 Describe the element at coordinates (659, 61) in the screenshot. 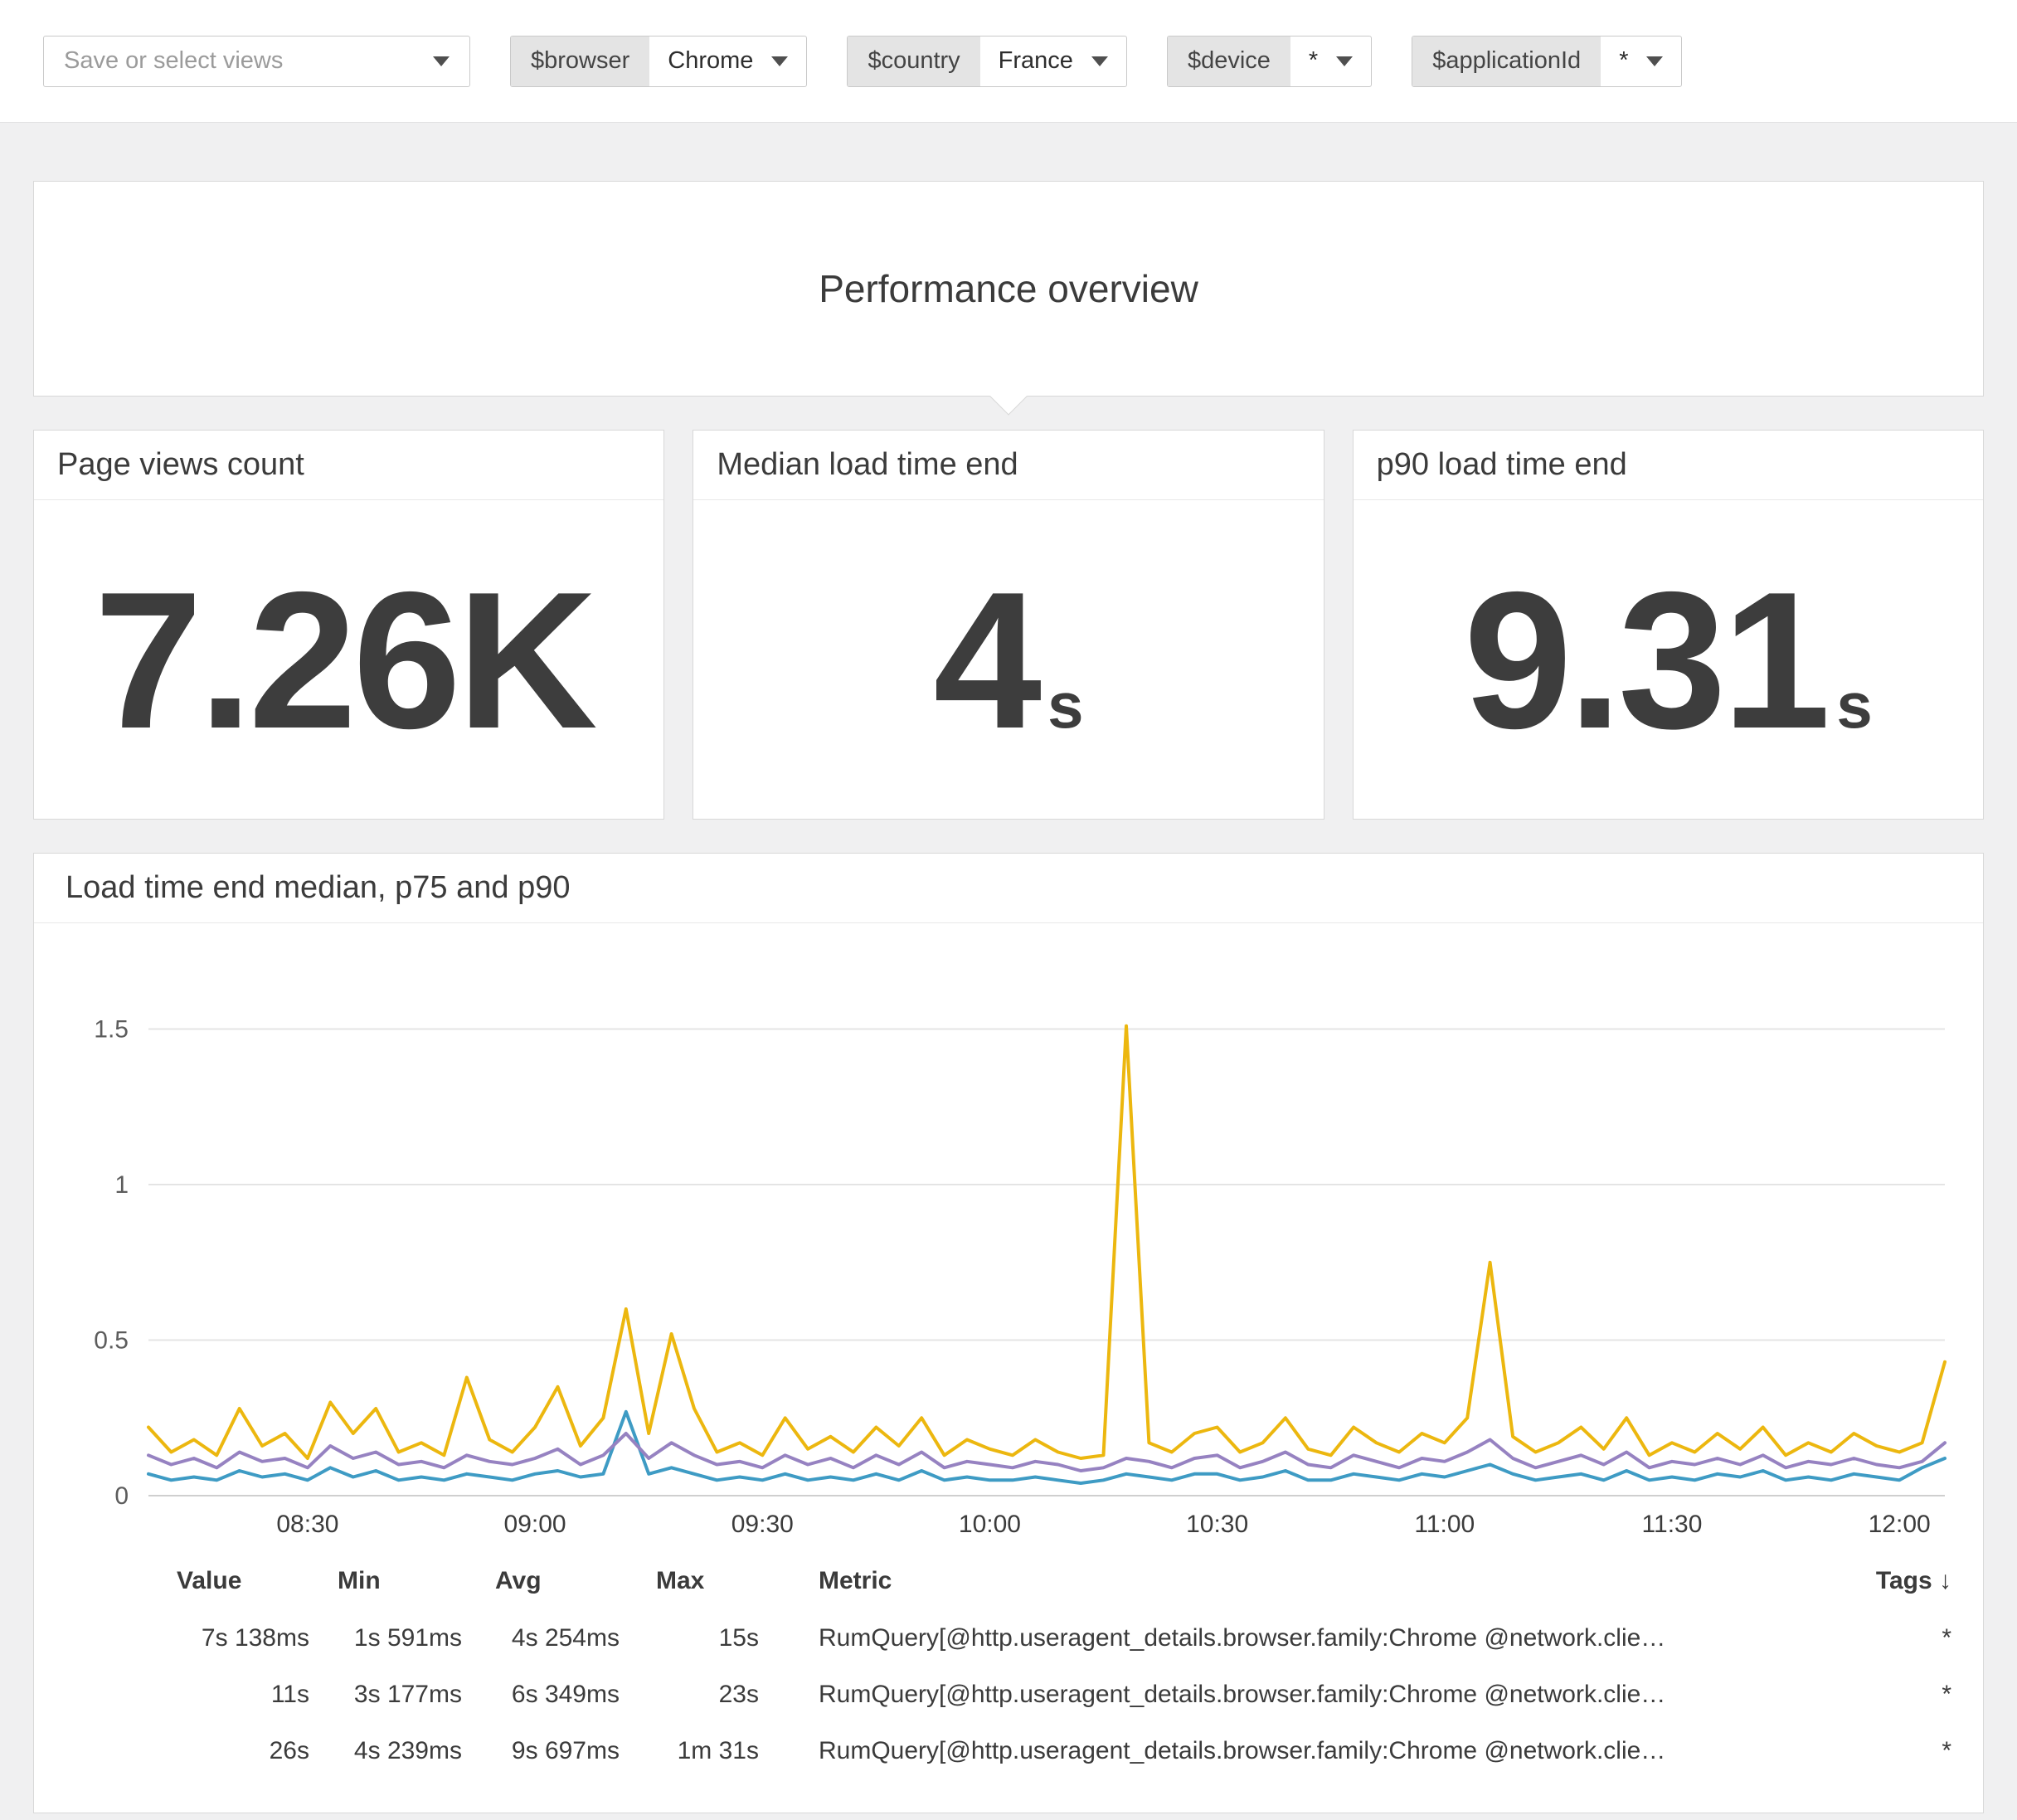

I see `template-var-browser: $browser Chrome` at that location.